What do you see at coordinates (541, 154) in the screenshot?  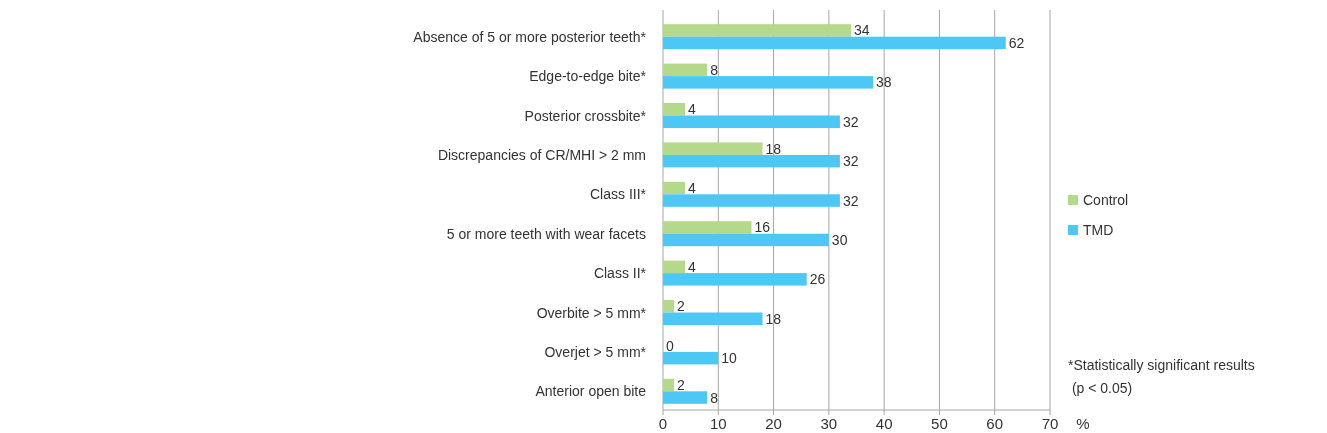 I see `y-tick-label: Discrepancies of CR/MHI > 2 mm` at bounding box center [541, 154].